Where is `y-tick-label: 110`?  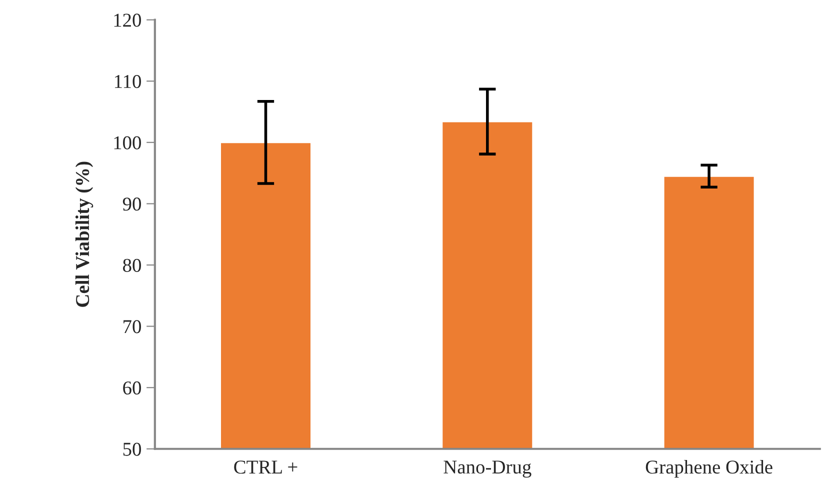 y-tick-label: 110 is located at coordinates (127, 81).